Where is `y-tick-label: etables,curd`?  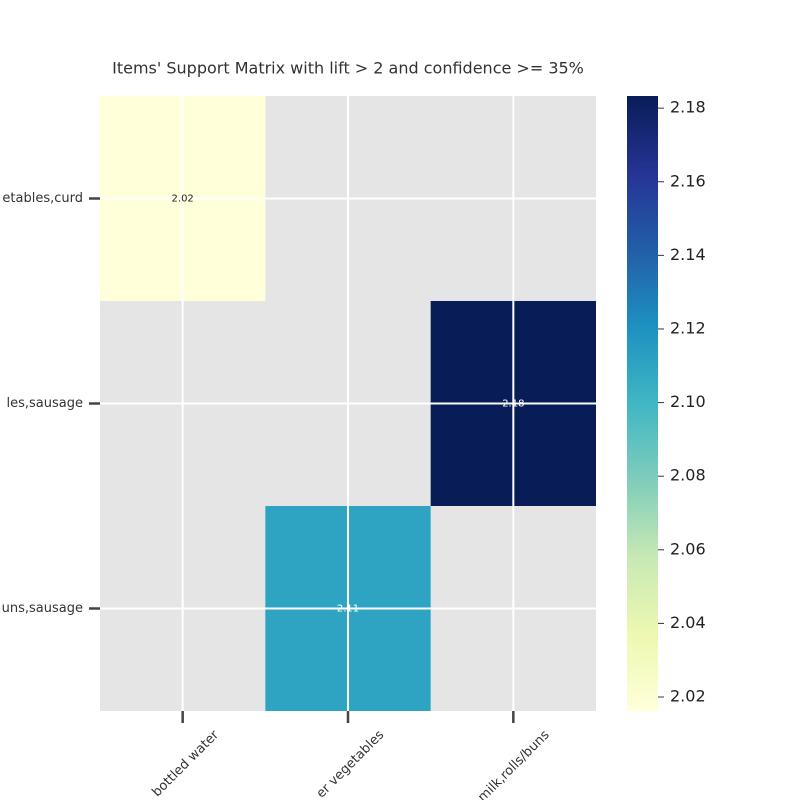
y-tick-label: etables,curd is located at coordinates (42, 198).